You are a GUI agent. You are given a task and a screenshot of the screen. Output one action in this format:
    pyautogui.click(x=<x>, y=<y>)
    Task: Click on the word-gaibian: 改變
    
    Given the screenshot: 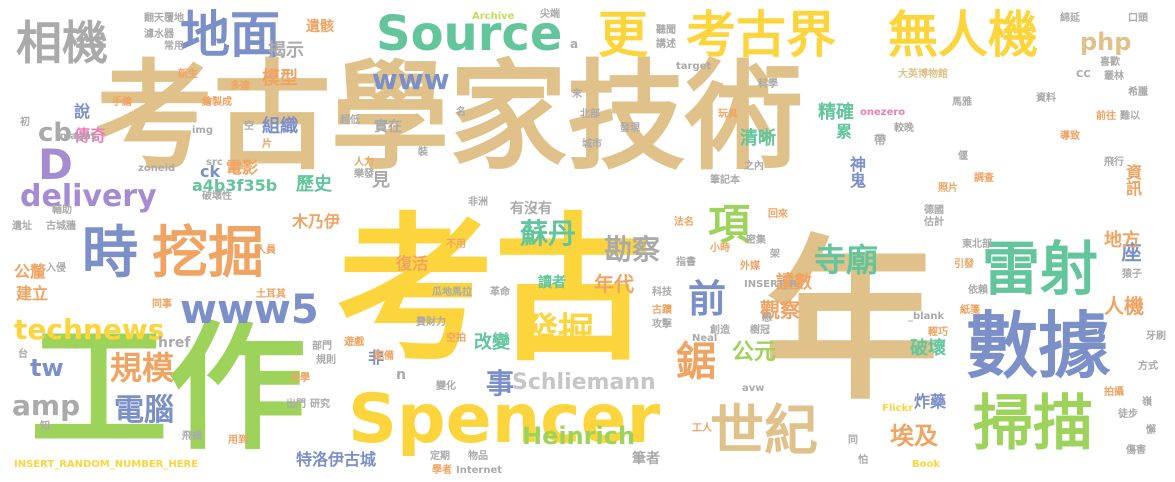 What is the action you would take?
    pyautogui.click(x=492, y=342)
    